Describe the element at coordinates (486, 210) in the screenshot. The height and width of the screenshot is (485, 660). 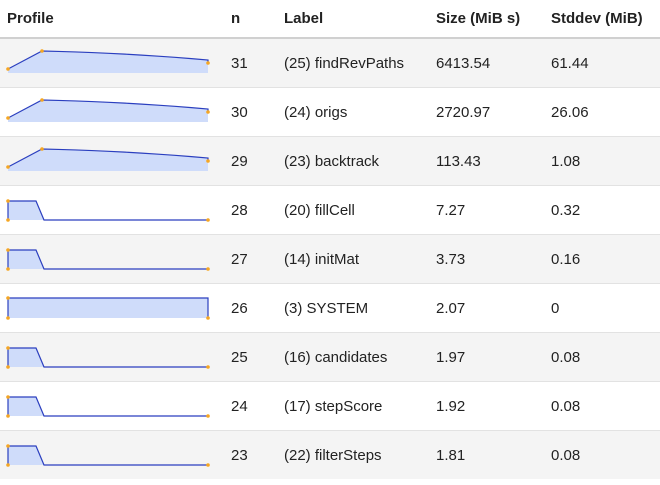
I see `size-cell: 7.27` at that location.